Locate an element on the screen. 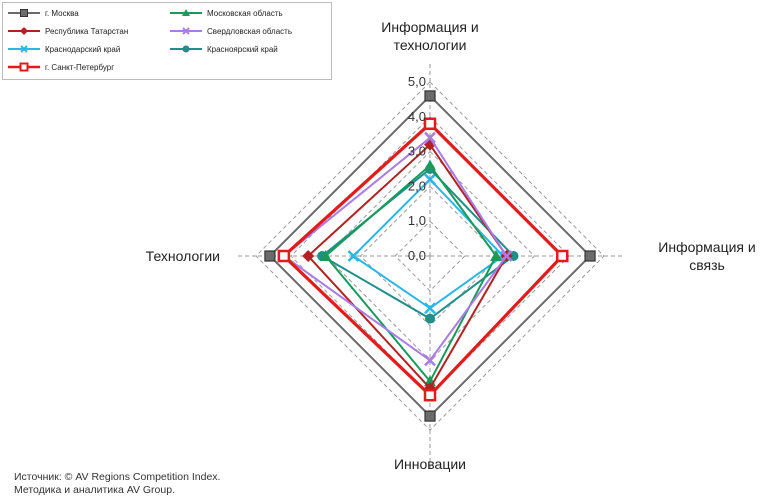 Image resolution: width=769 pixels, height=500 pixels. axis-label-info-comm-line2: связь is located at coordinates (707, 265).